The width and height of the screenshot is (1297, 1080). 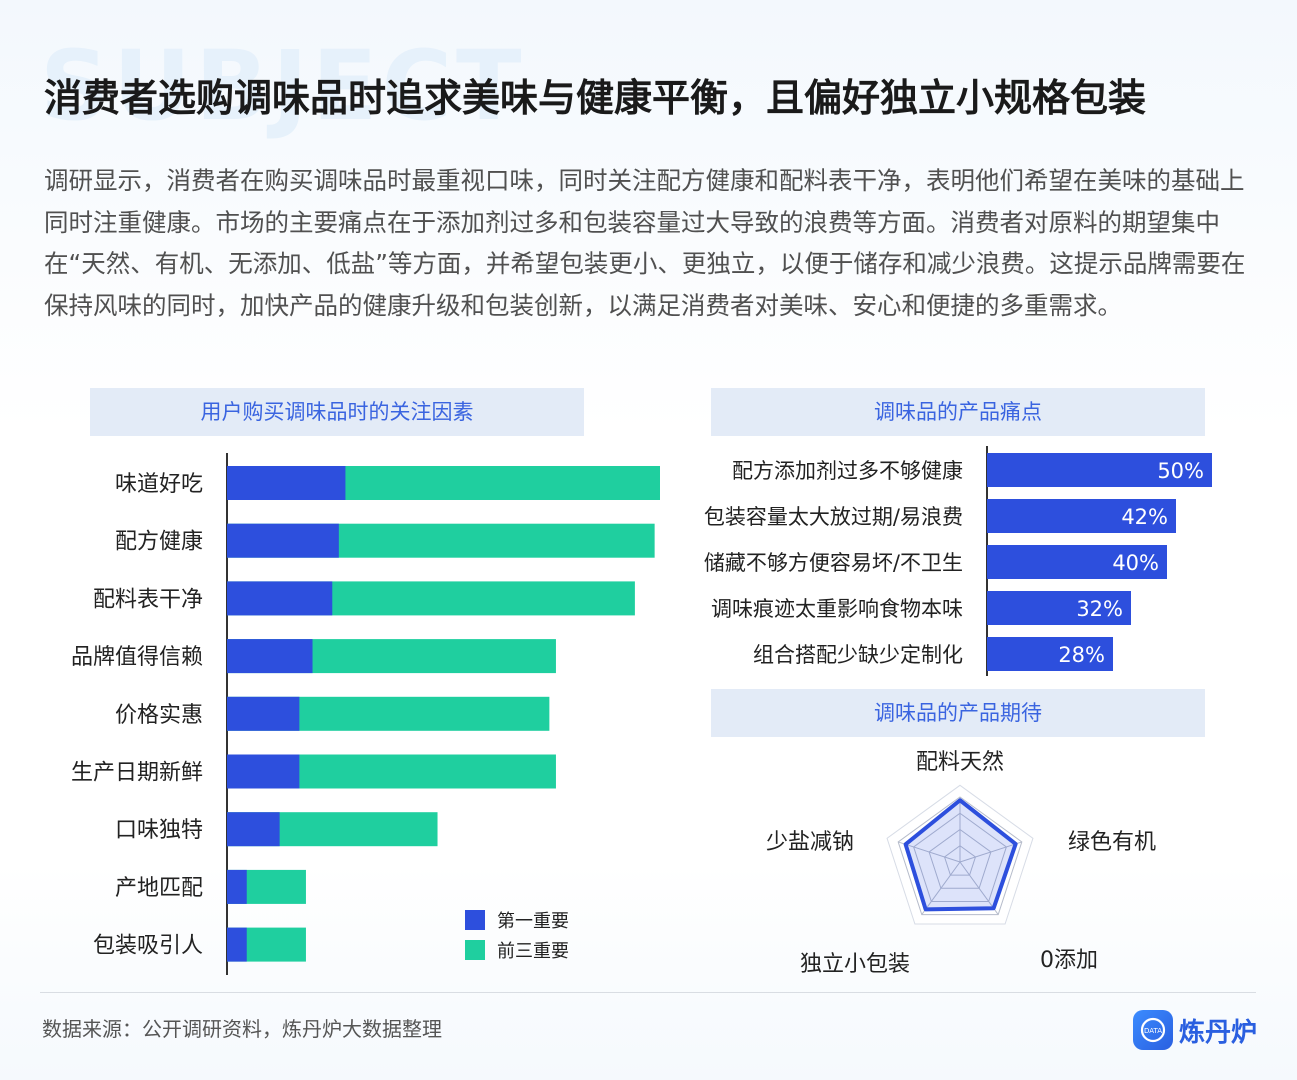 I want to click on page-title: 消费者选购调味品时追求美味与健康平衡，且偏好独立小规格包装, so click(x=595, y=98).